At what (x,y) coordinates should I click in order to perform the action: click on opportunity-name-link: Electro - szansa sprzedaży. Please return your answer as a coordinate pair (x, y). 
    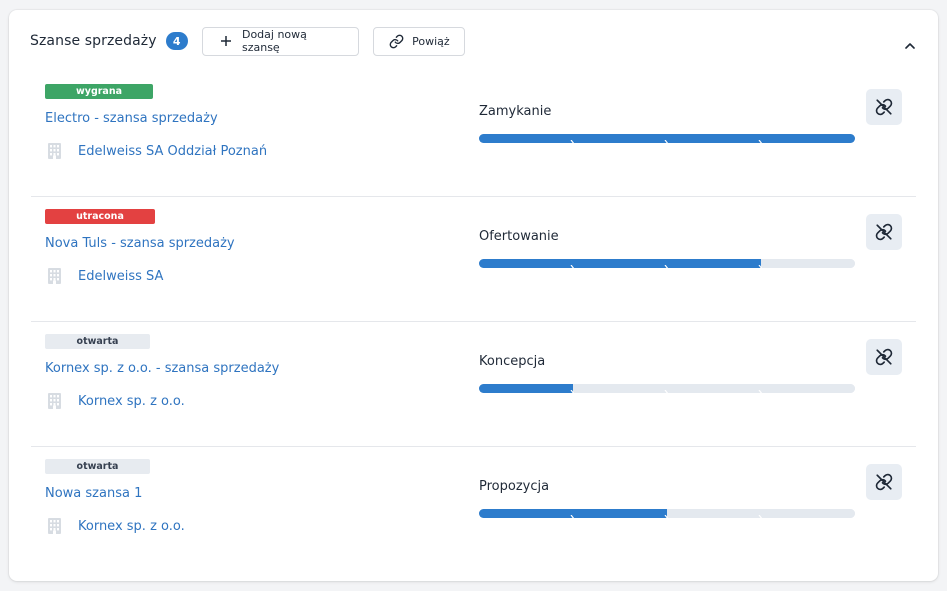
    Looking at the image, I should click on (131, 118).